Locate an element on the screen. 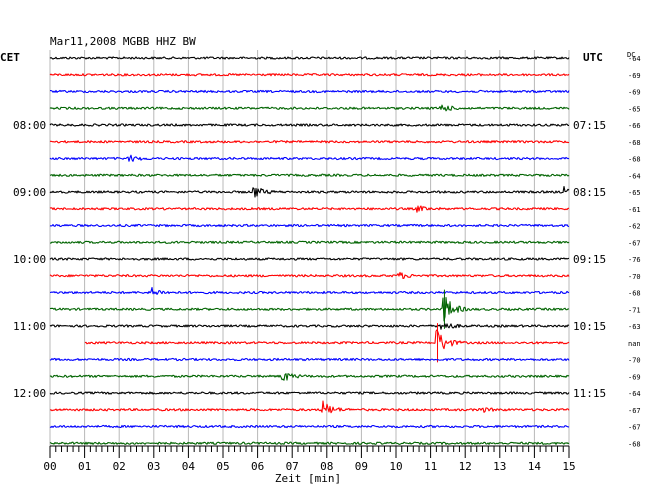 This screenshot has width=650, height=494. cet-axis-label: CET is located at coordinates (10, 57).